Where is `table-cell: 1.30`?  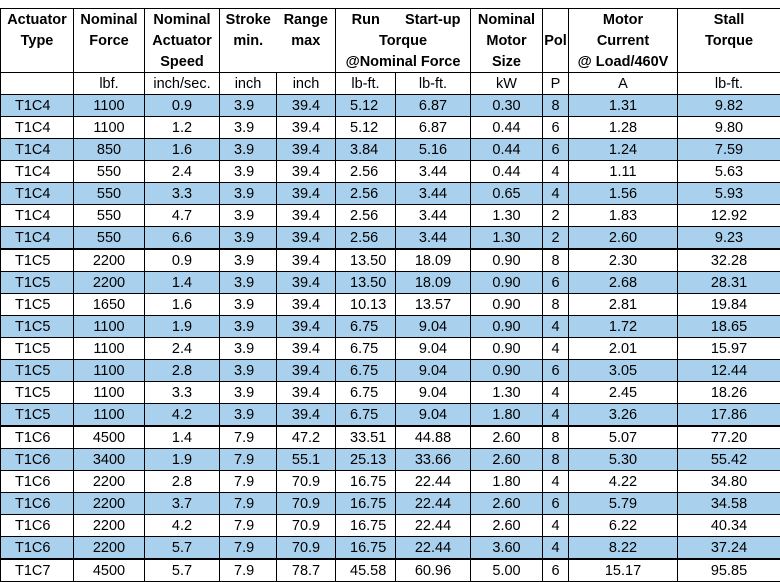 table-cell: 1.30 is located at coordinates (507, 238).